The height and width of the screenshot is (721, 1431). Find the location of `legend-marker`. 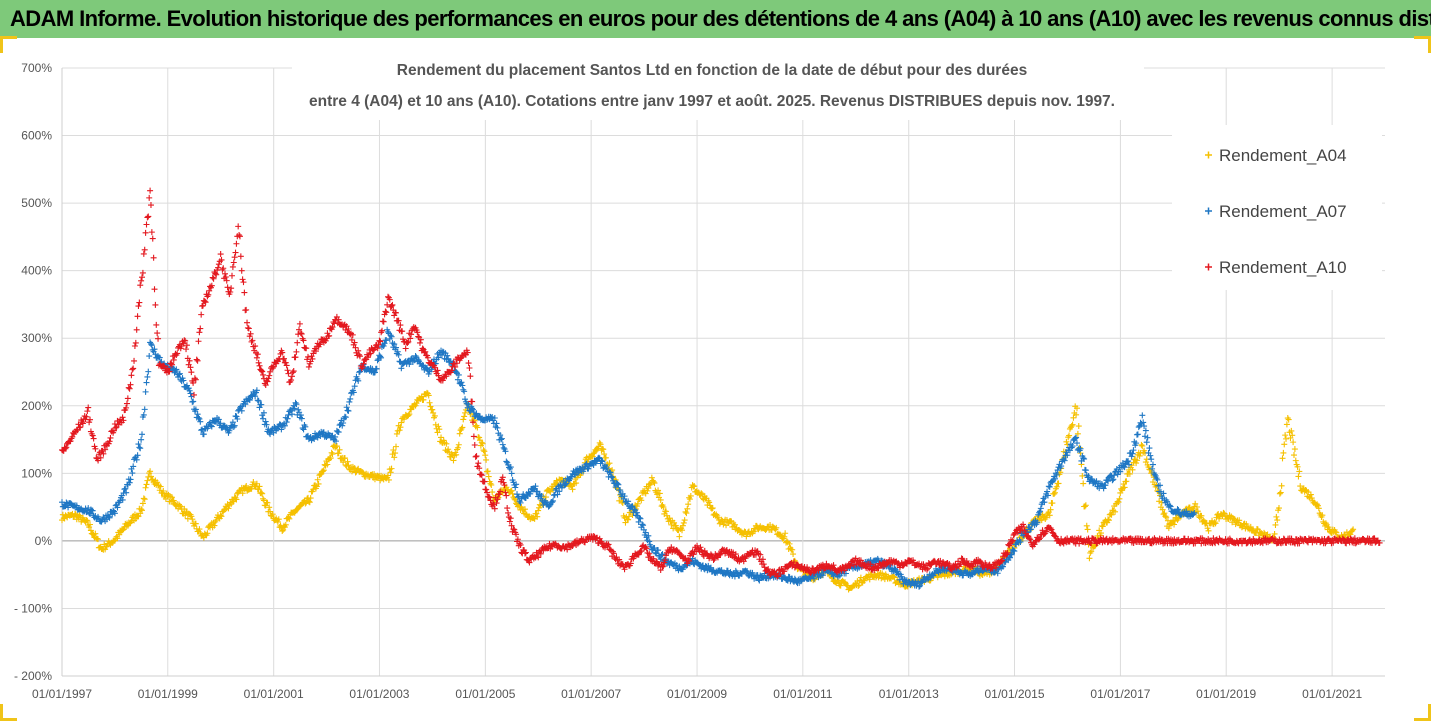

legend-marker is located at coordinates (1208, 267).